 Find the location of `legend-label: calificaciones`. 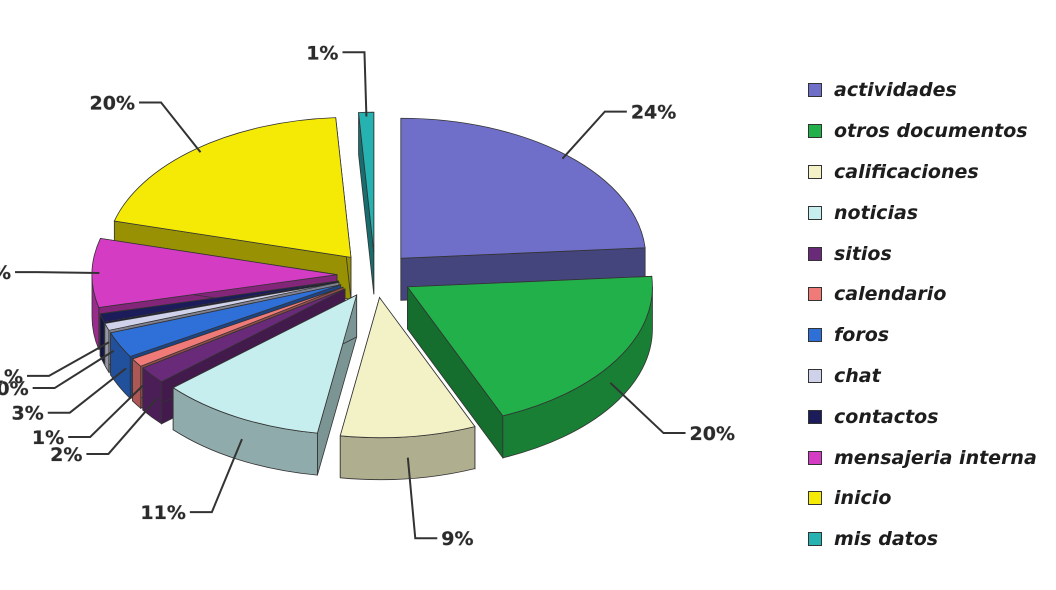

legend-label: calificaciones is located at coordinates (906, 171).